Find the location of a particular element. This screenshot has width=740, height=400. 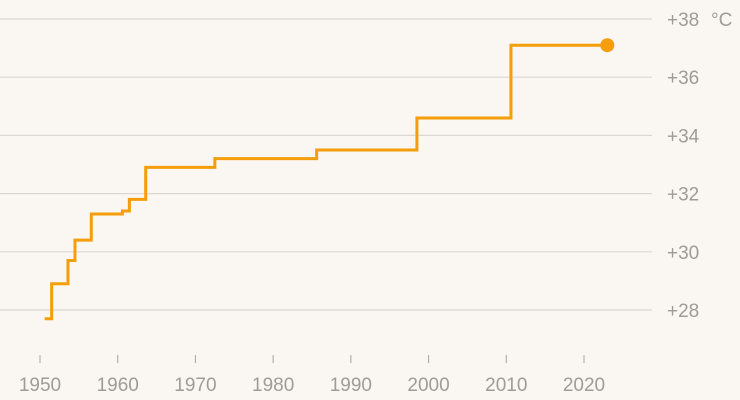

x-tick-label: 1970 is located at coordinates (195, 385).